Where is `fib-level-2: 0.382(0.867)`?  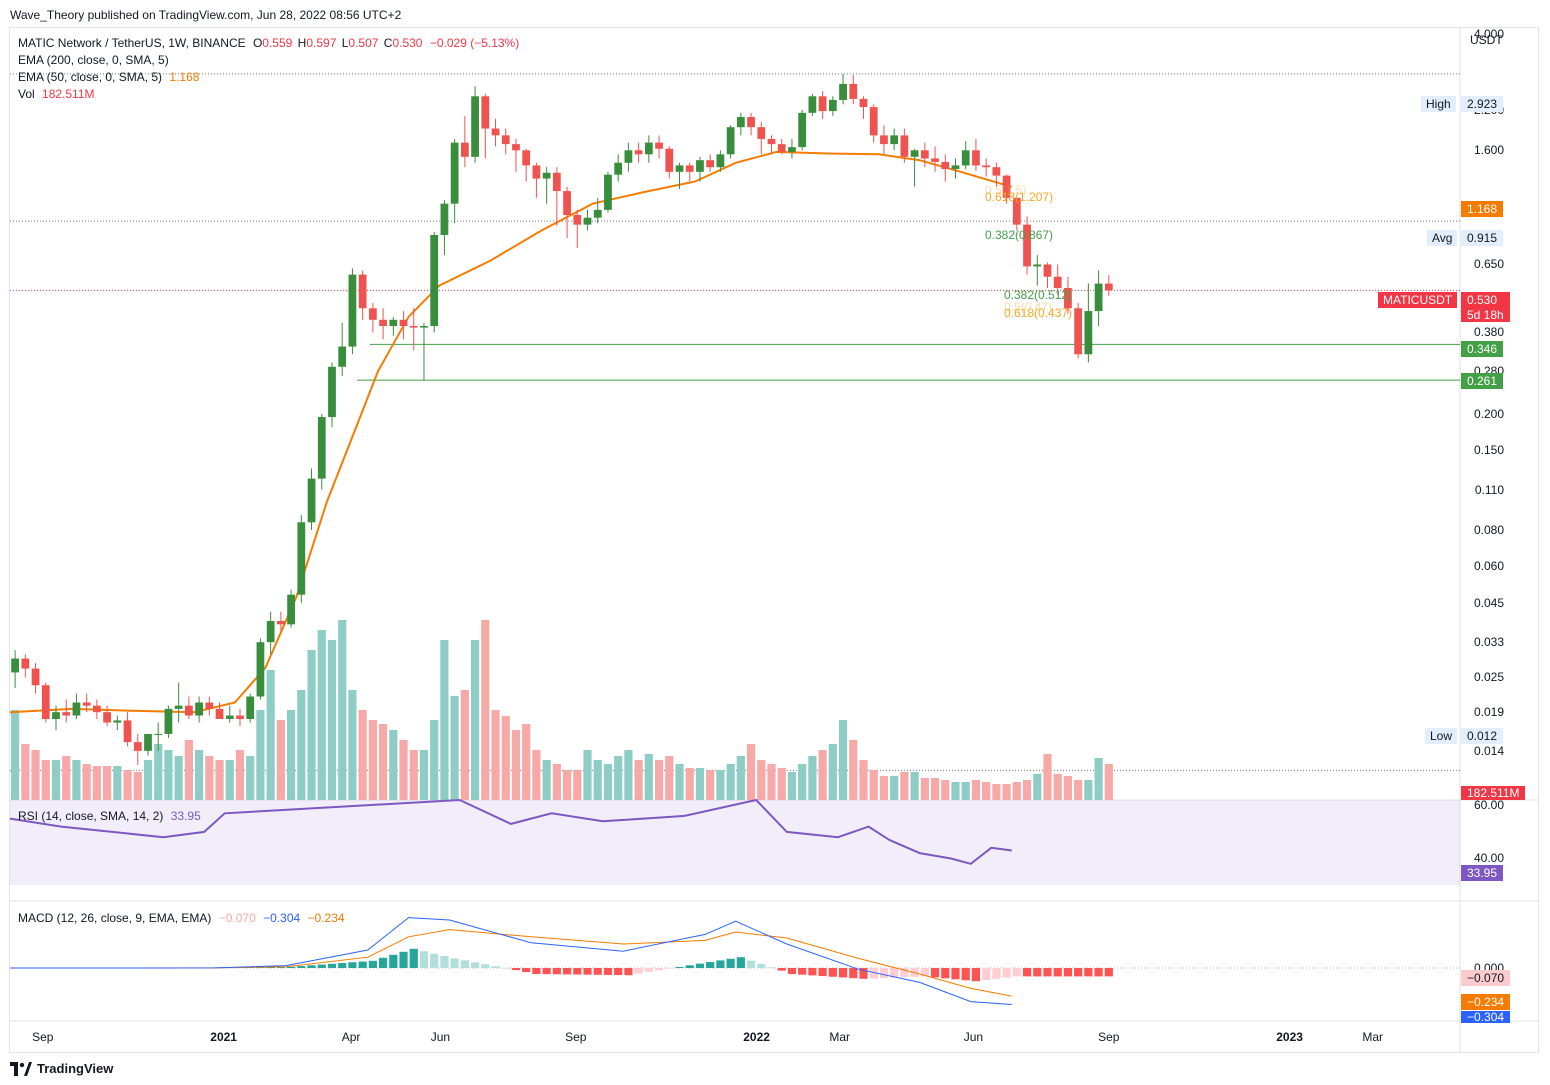
fib-level-2: 0.382(0.867) is located at coordinates (1019, 235).